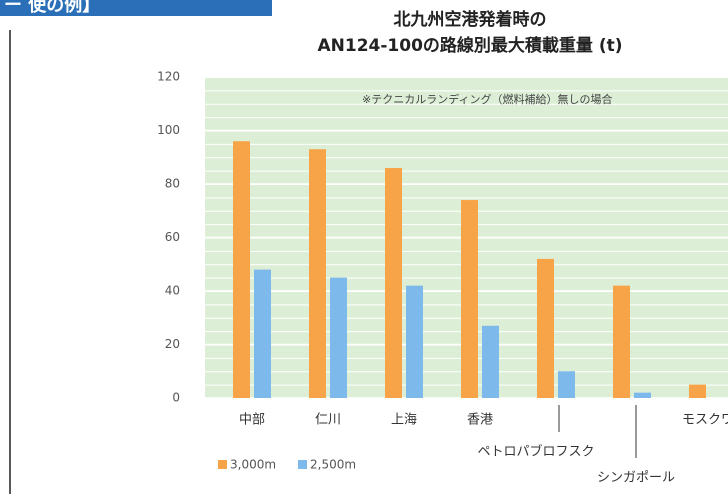 Image resolution: width=728 pixels, height=494 pixels. What do you see at coordinates (176, 398) in the screenshot?
I see `y-tick-label: 0` at bounding box center [176, 398].